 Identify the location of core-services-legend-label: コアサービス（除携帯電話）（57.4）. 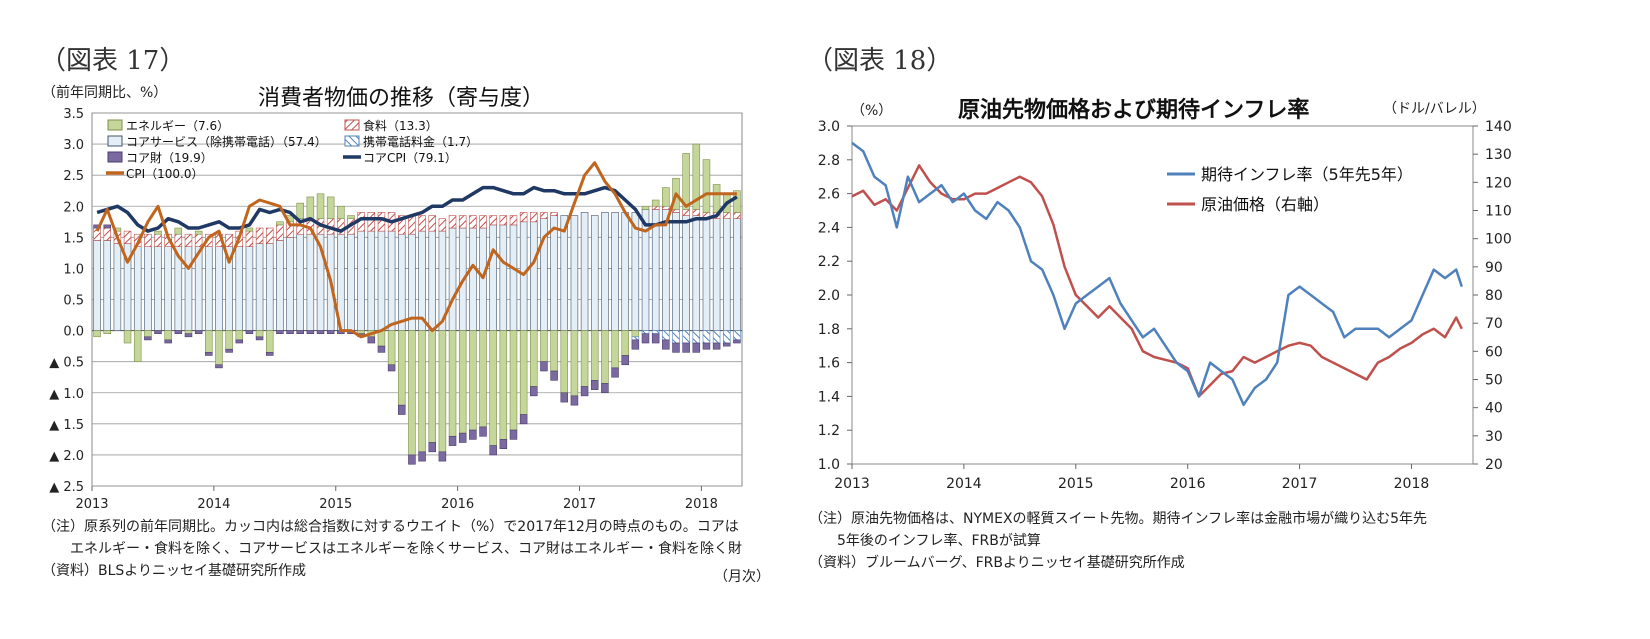
(226, 141).